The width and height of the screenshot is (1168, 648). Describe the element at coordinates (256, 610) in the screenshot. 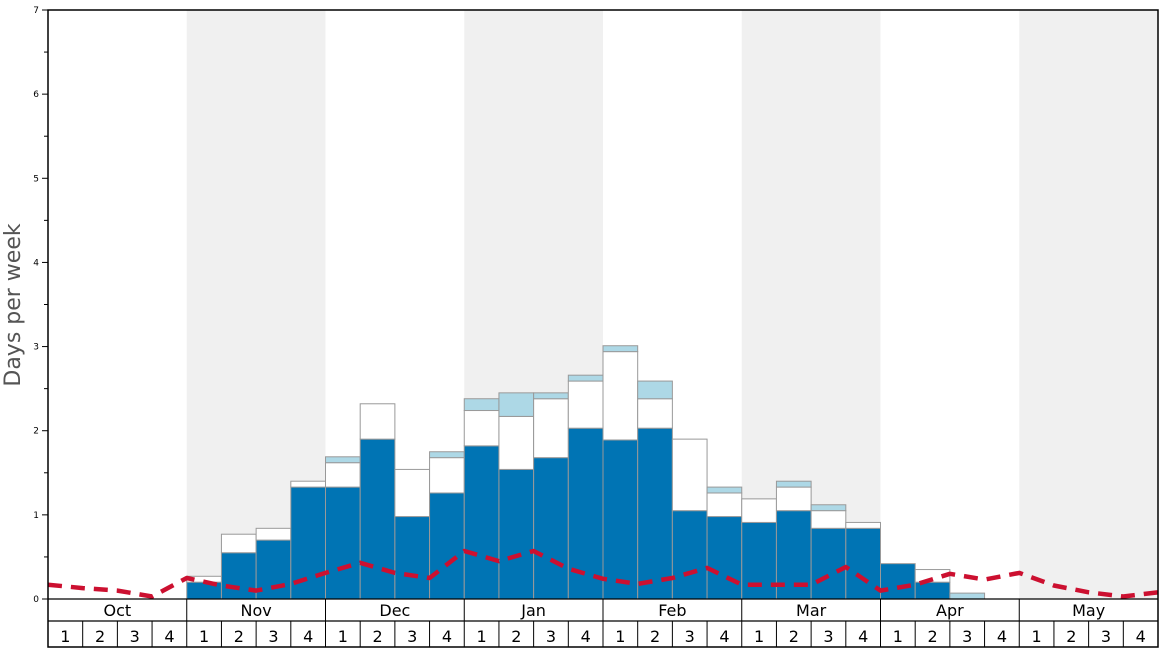

I see `month-label: Nov` at that location.